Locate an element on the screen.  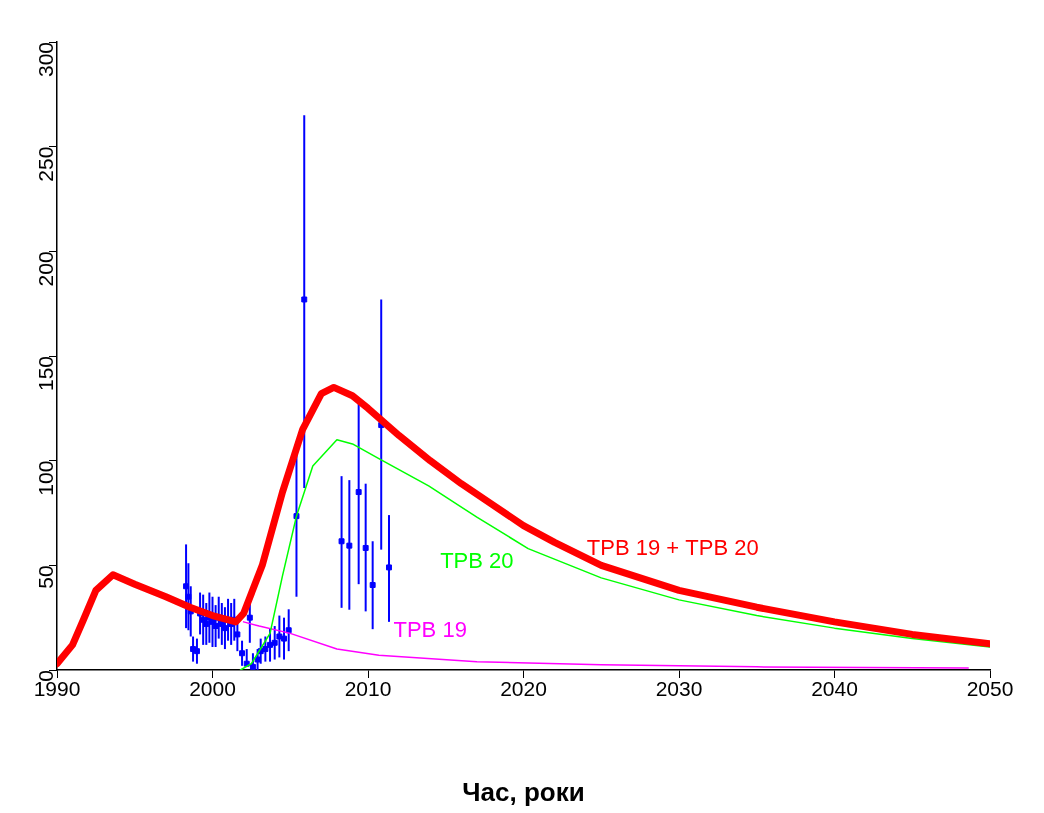
x-axis-title: Час, роки is located at coordinates (523, 791).